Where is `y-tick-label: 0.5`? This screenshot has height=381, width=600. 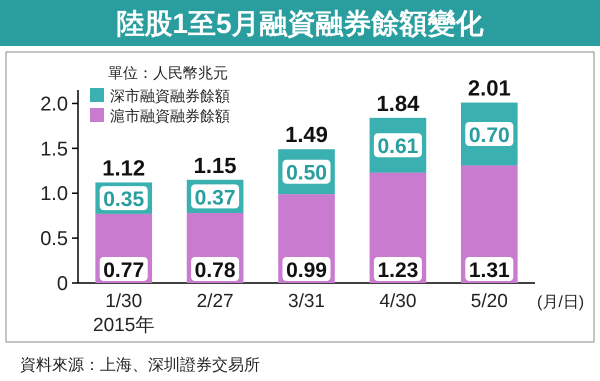
y-tick-label: 0.5 is located at coordinates (54, 239).